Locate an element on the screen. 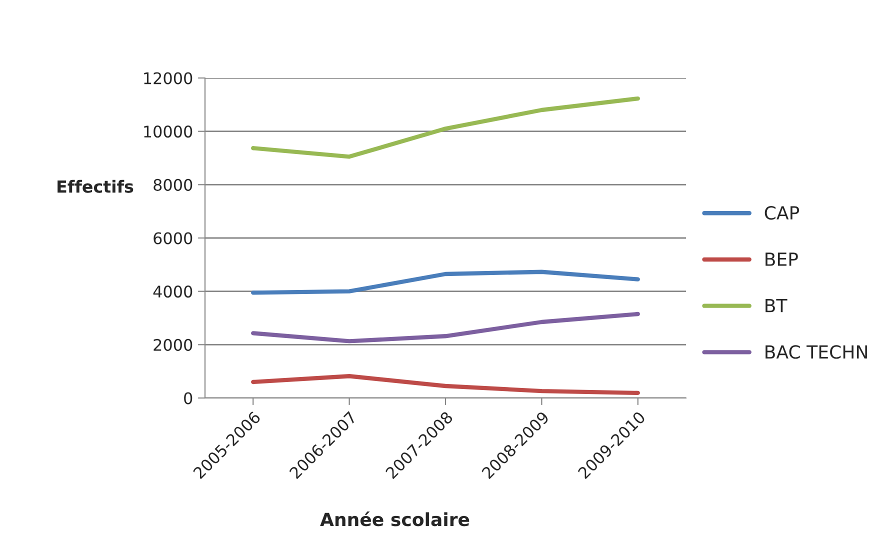 This screenshot has width=886, height=543. y-tick-label: 6000 is located at coordinates (173, 238).